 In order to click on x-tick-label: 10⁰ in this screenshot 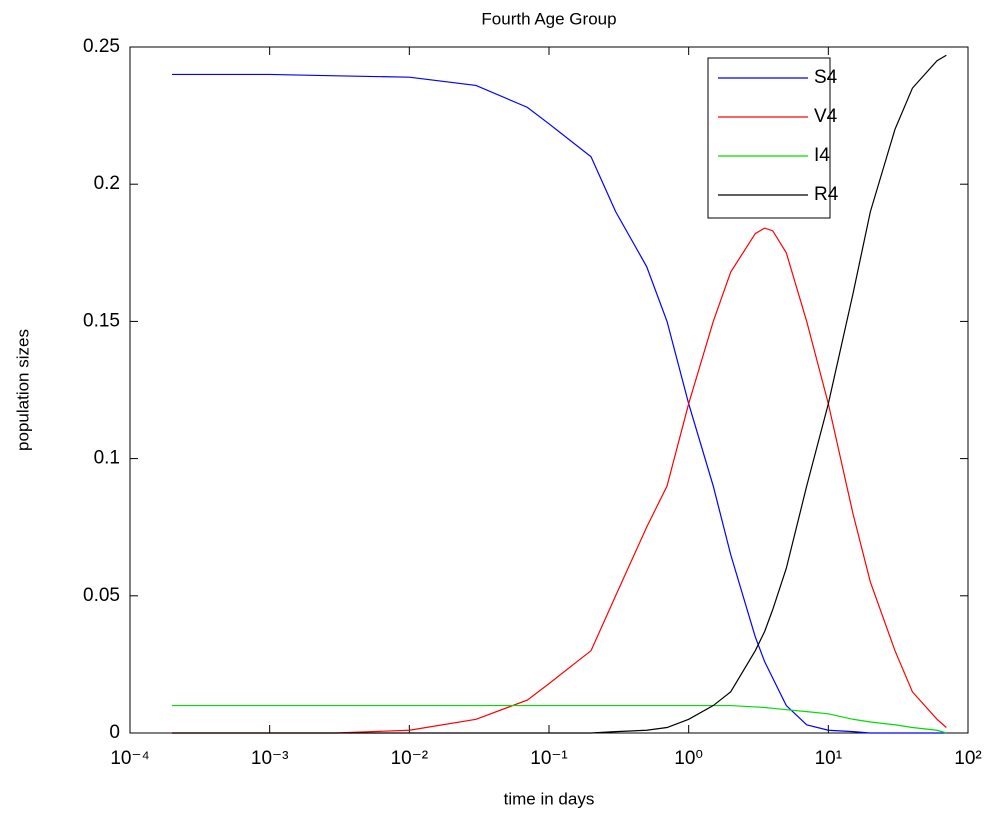, I will do `click(688, 758)`.